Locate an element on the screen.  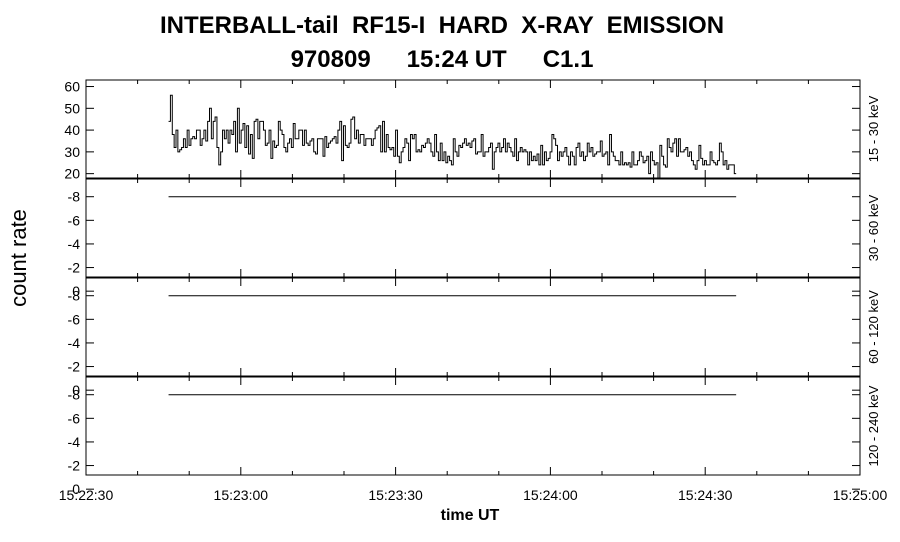
x-tick-label: 15:24:00 is located at coordinates (550, 495).